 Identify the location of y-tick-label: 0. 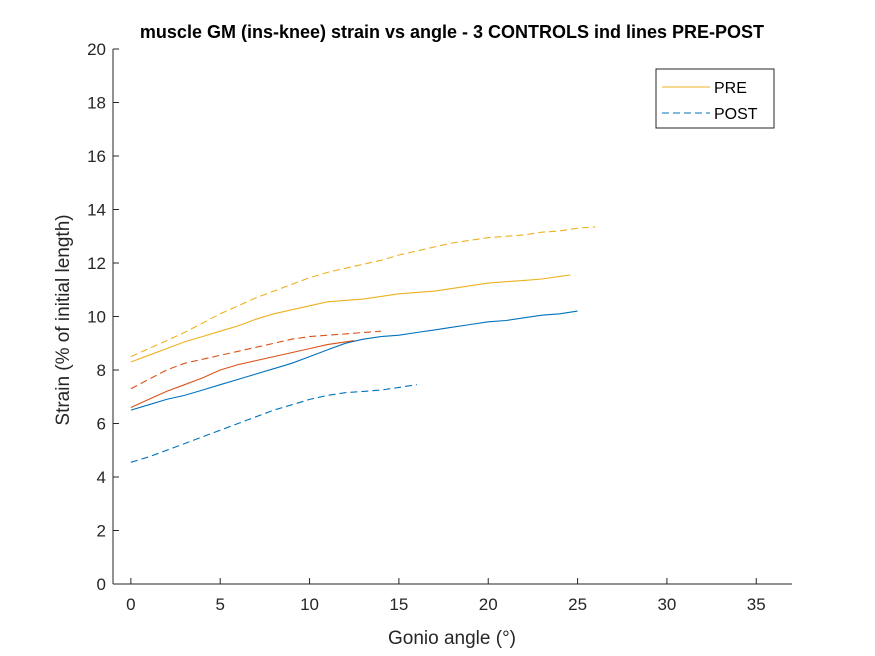
(101, 584).